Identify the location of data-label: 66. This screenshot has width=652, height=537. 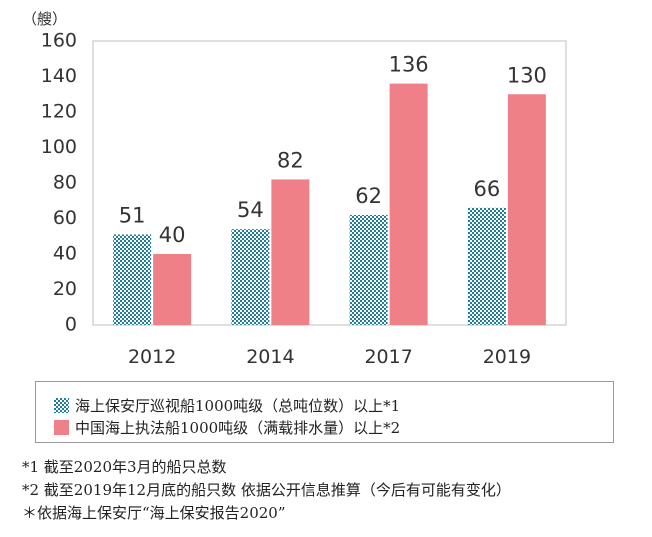
(487, 189).